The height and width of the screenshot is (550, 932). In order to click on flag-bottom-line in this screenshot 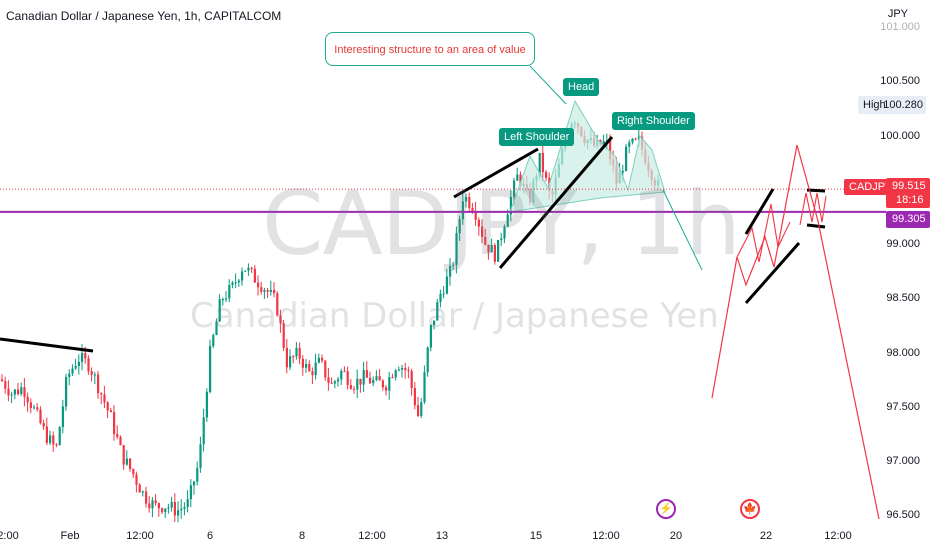, I will do `click(816, 226)`.